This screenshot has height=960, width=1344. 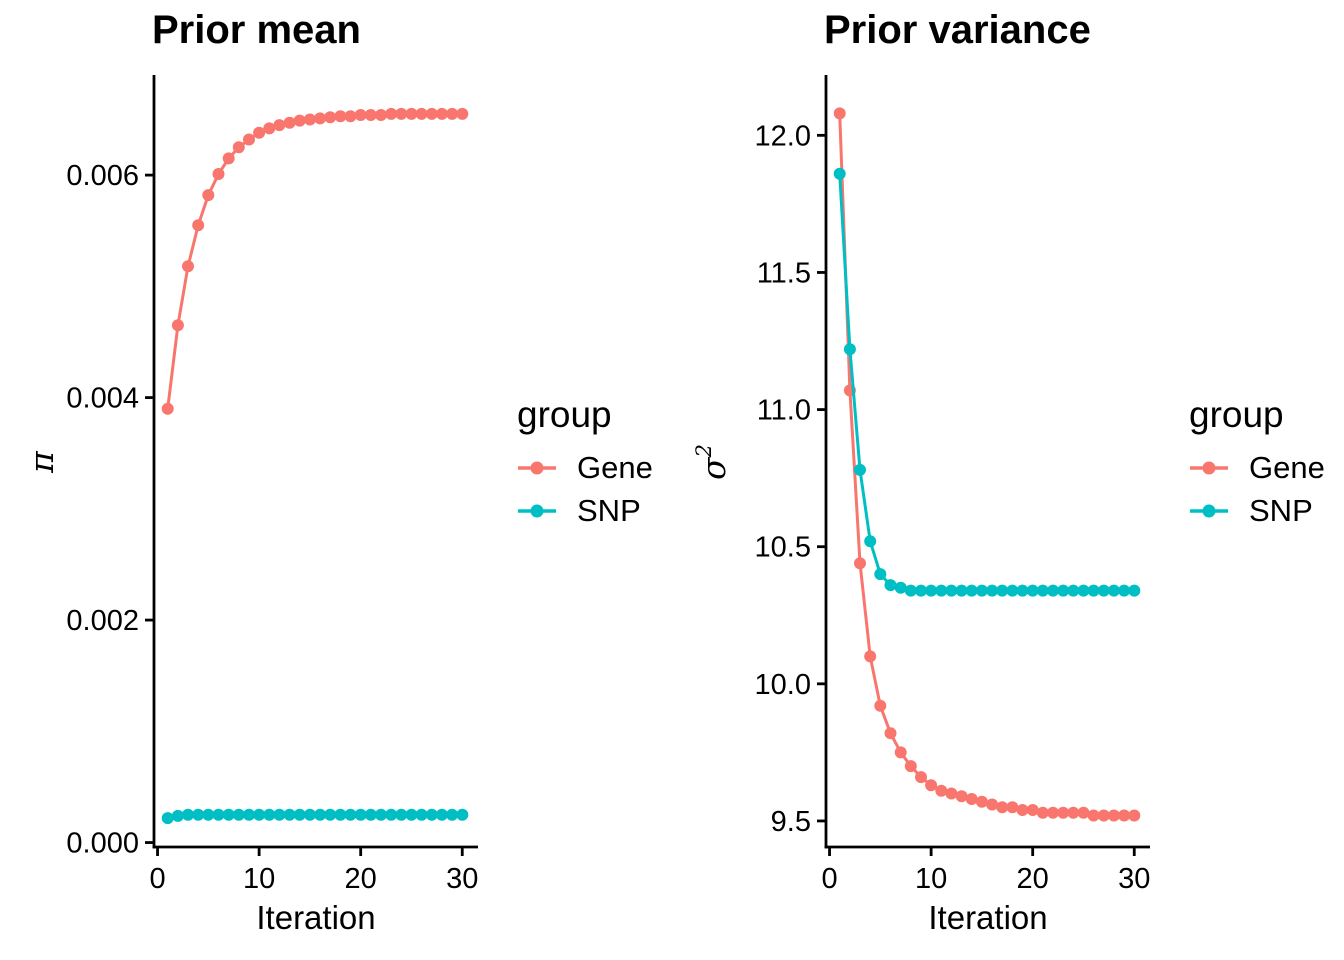 What do you see at coordinates (1209, 468) in the screenshot?
I see `legend-key-gene` at bounding box center [1209, 468].